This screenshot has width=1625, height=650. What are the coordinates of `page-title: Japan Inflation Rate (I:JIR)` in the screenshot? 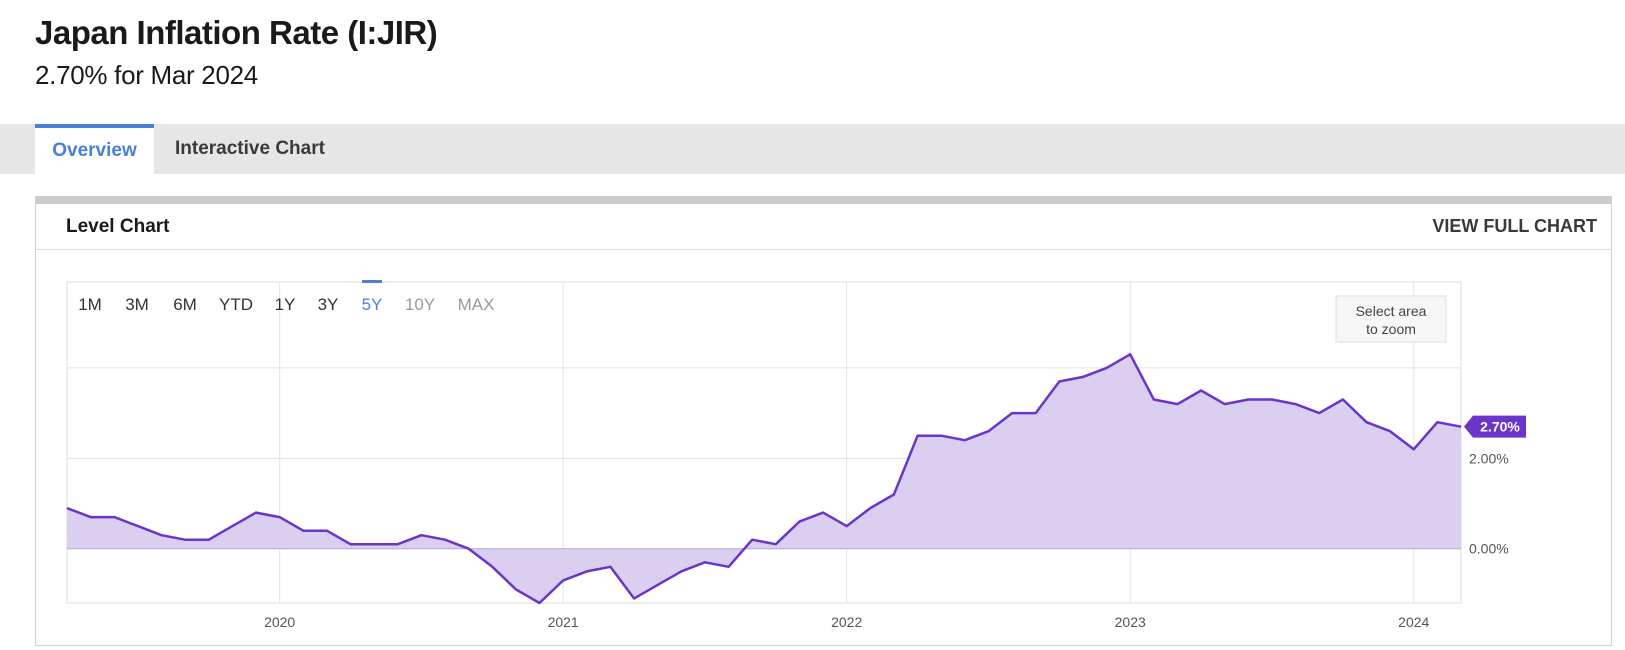 It's located at (236, 32).